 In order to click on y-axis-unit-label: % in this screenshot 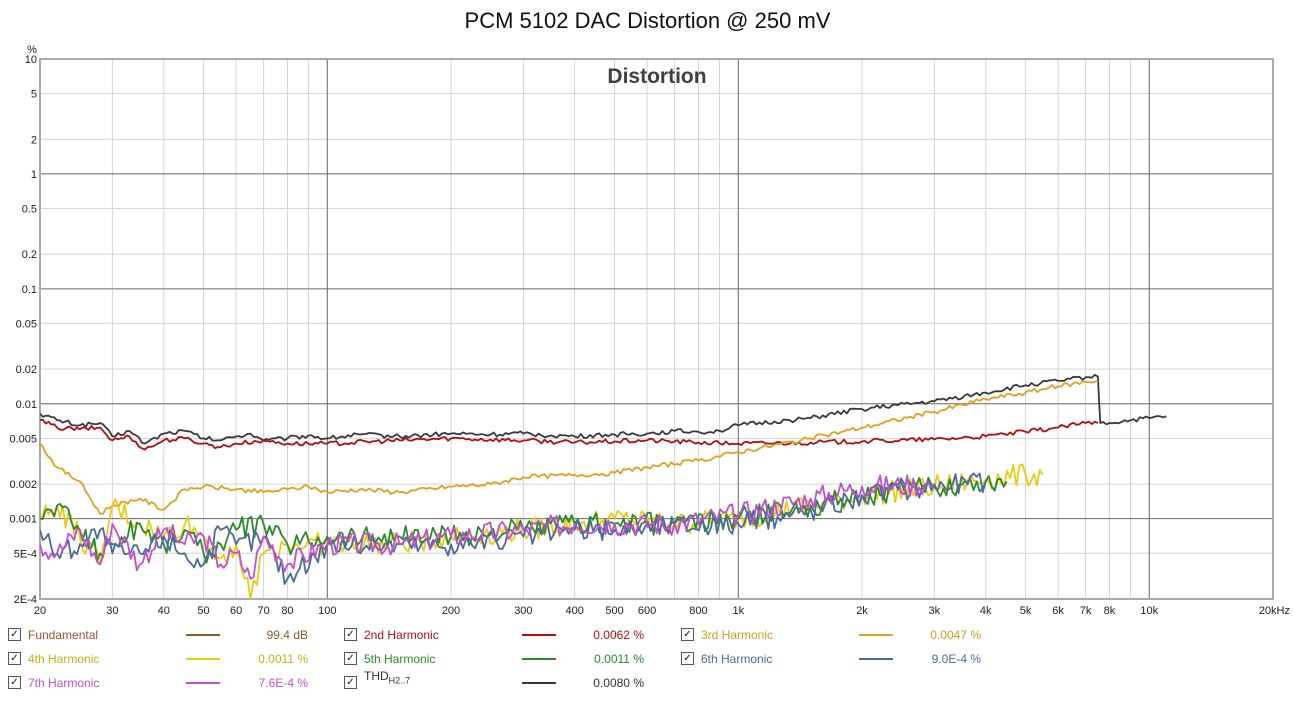, I will do `click(32, 50)`.